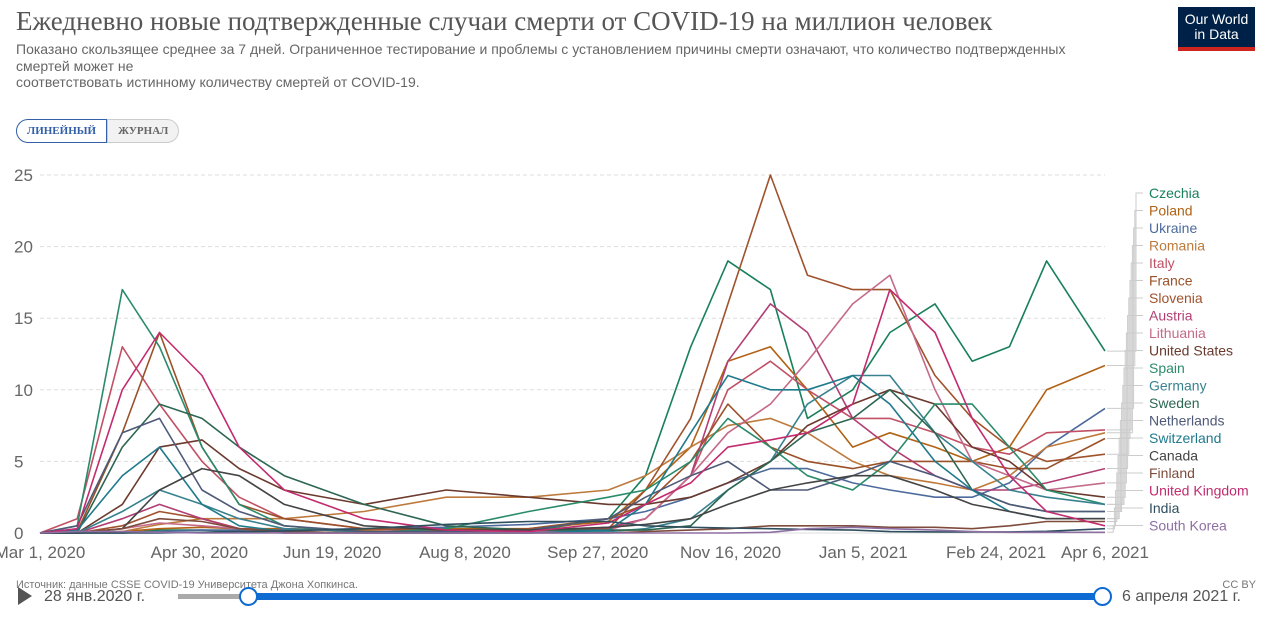 This screenshot has width=1268, height=620. Describe the element at coordinates (25, 596) in the screenshot. I see `play-icon` at that location.